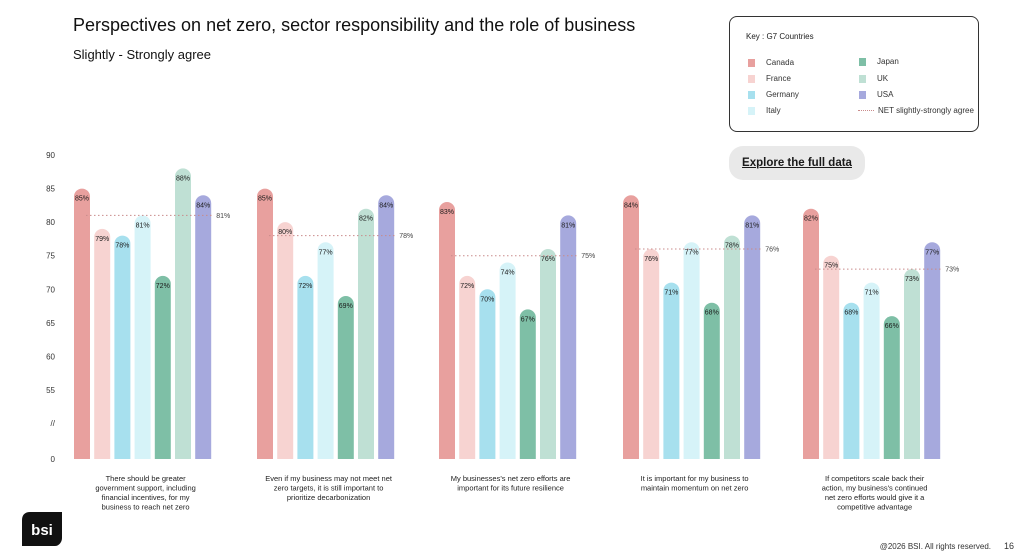  I want to click on bar-value-label: 69%, so click(346, 306).